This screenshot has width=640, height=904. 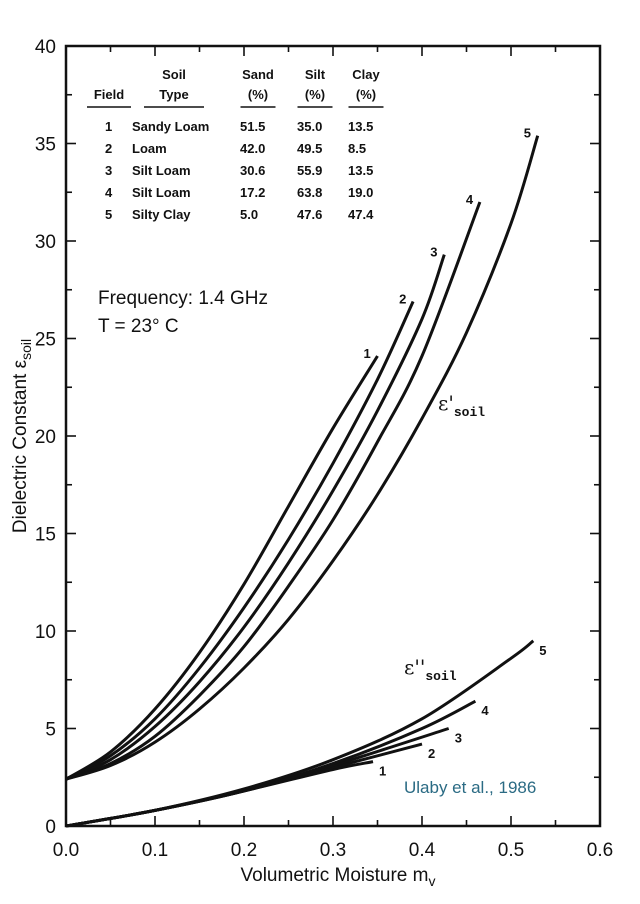 What do you see at coordinates (183, 298) in the screenshot?
I see `frequency-annotation: Frequency: 1.4 GHz` at bounding box center [183, 298].